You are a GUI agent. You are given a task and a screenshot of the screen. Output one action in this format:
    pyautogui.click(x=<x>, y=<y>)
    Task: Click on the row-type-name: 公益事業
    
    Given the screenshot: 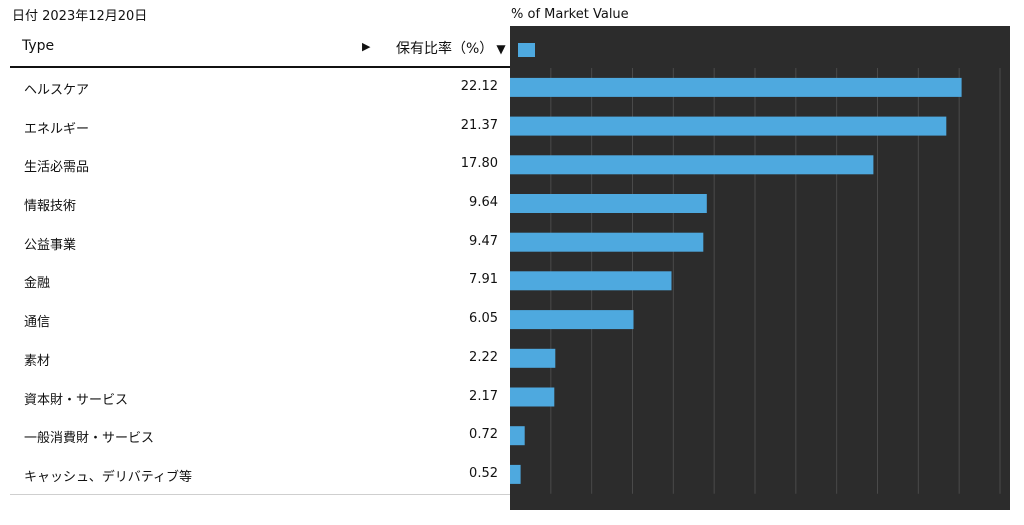 What is the action you would take?
    pyautogui.click(x=50, y=245)
    